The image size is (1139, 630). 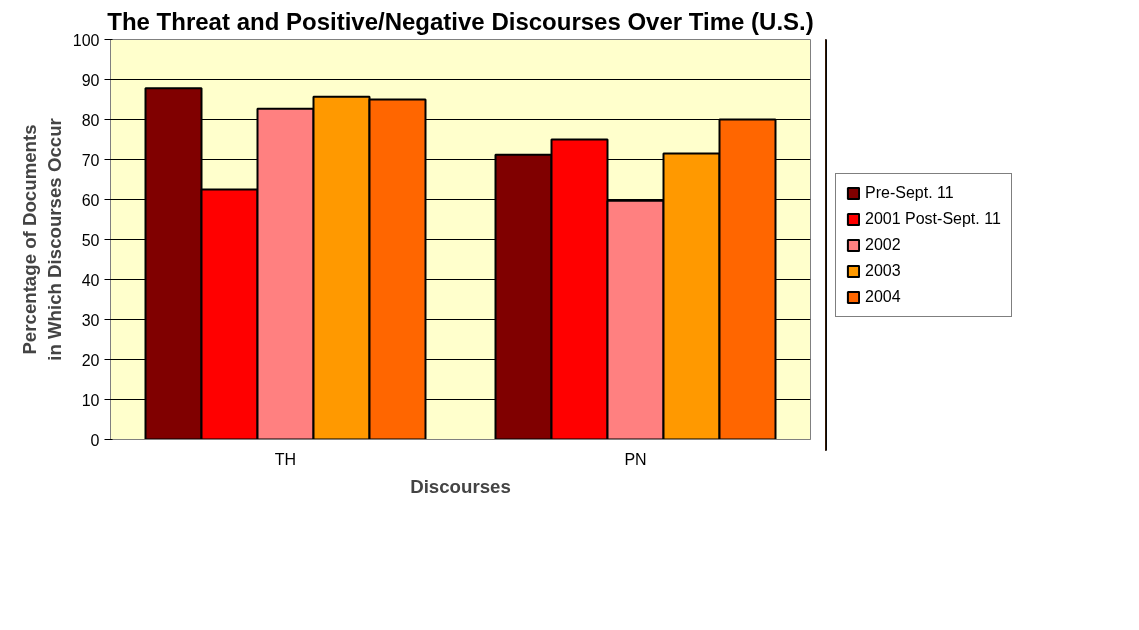 I want to click on chart-title: The Threat and Positive/Negative Discourses Over Time (U.S.), so click(x=460, y=21).